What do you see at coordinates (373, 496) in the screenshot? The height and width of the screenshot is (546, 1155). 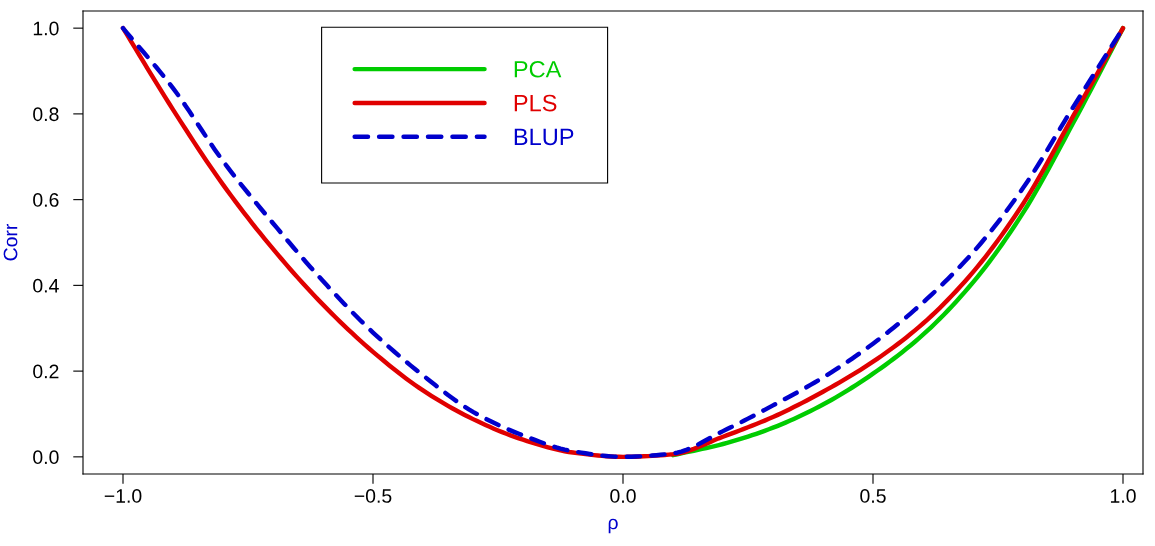 I see `x-tick-label: −0.5` at bounding box center [373, 496].